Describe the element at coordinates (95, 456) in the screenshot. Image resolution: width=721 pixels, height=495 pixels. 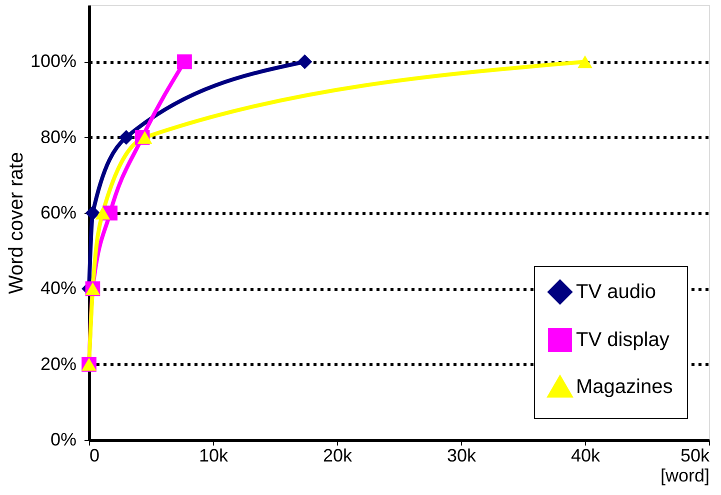
I see `x-tick-label: 0` at that location.